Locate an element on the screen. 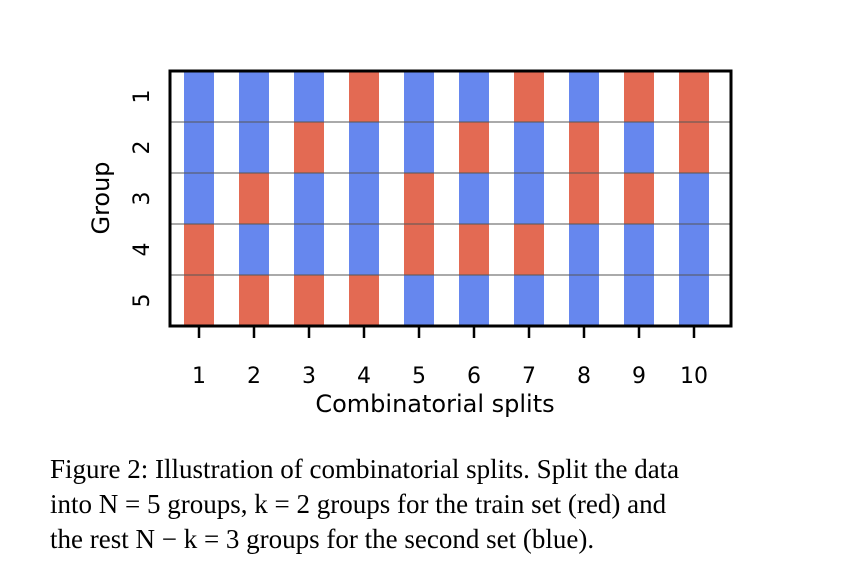 The height and width of the screenshot is (588, 844). x-axis-label: Combinatorial splits is located at coordinates (434, 404).